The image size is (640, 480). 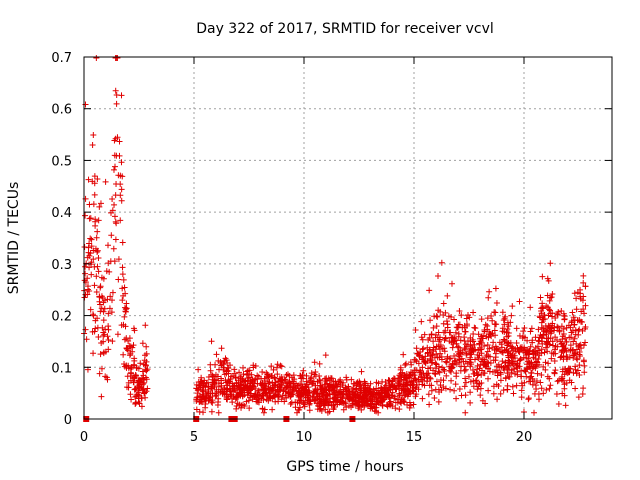 What do you see at coordinates (524, 437) in the screenshot?
I see `x-tick-label: 20` at bounding box center [524, 437].